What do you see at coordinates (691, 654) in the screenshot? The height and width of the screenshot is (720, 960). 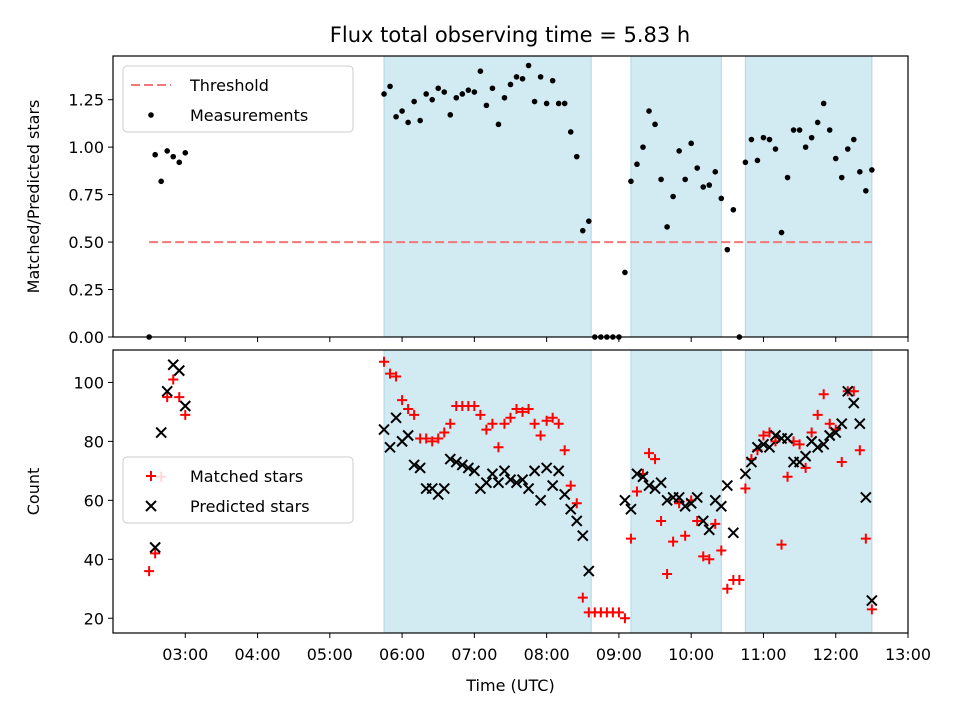 I see `x-tick-label: 10:00` at bounding box center [691, 654].